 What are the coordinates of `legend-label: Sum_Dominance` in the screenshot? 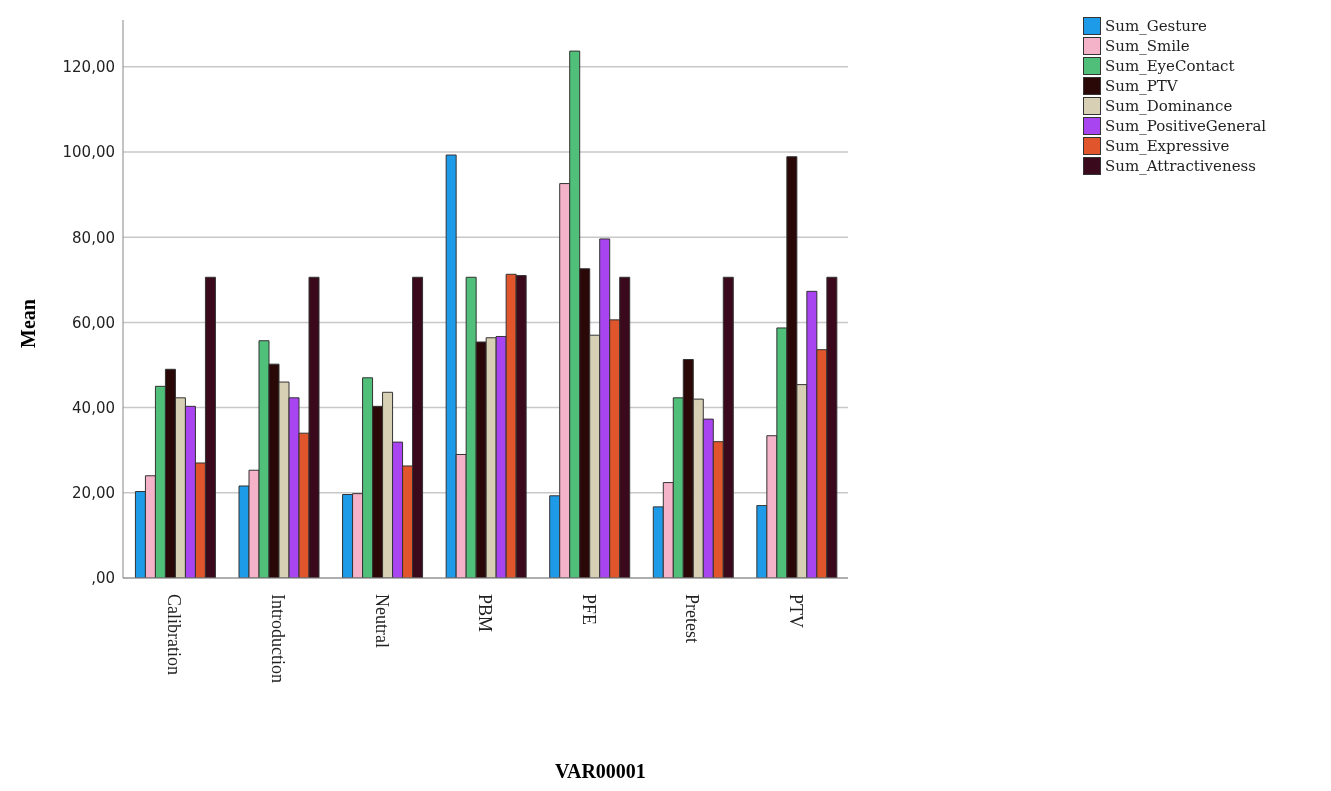 It's located at (1169, 106).